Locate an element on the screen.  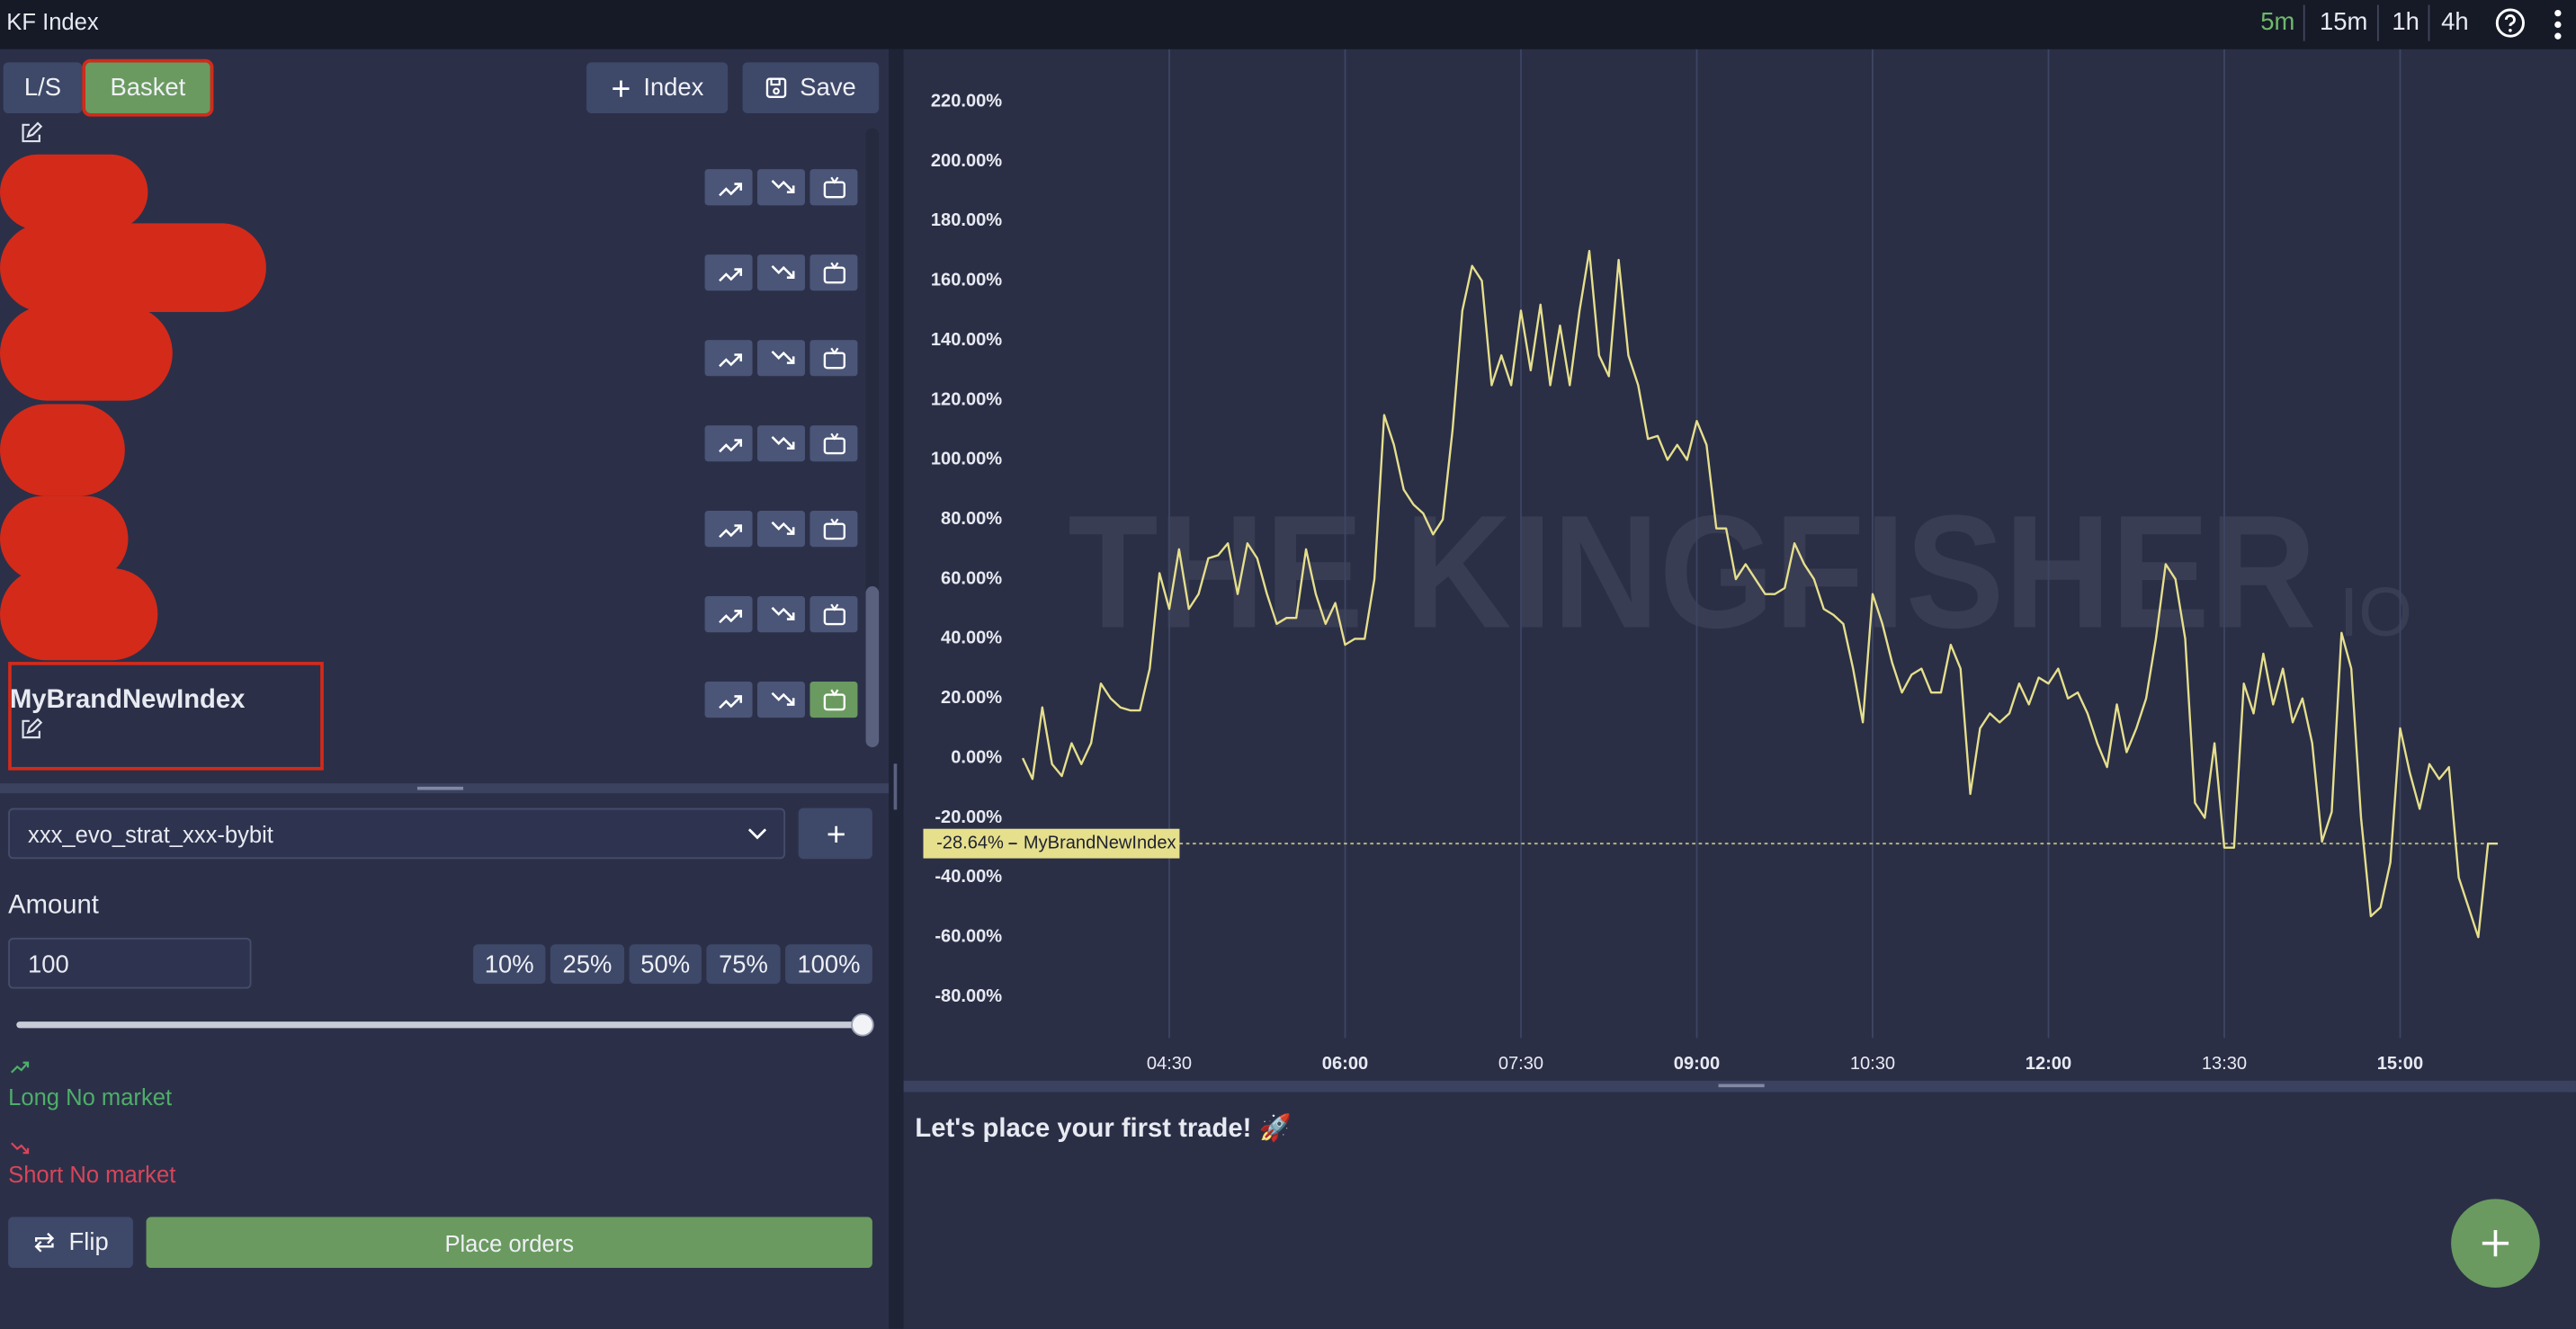
account-name: xxx_evo_strat_xxx-bybit is located at coordinates (150, 835).